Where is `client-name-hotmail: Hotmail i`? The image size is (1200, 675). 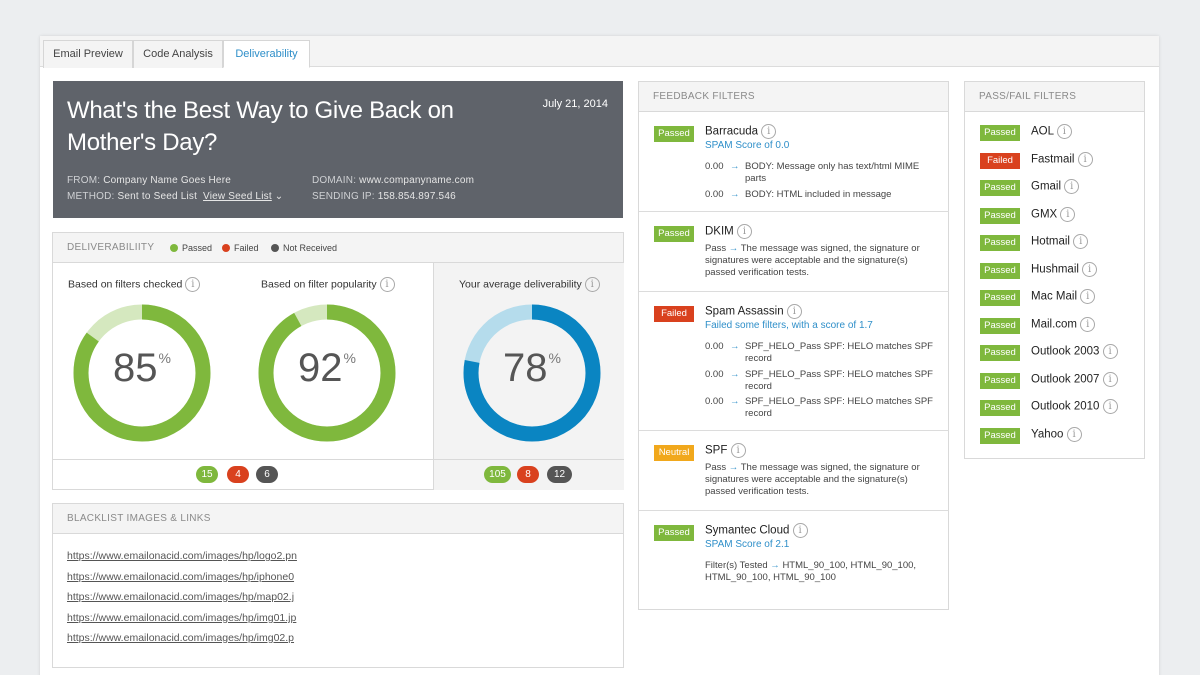
client-name-hotmail: Hotmail i is located at coordinates (1060, 241).